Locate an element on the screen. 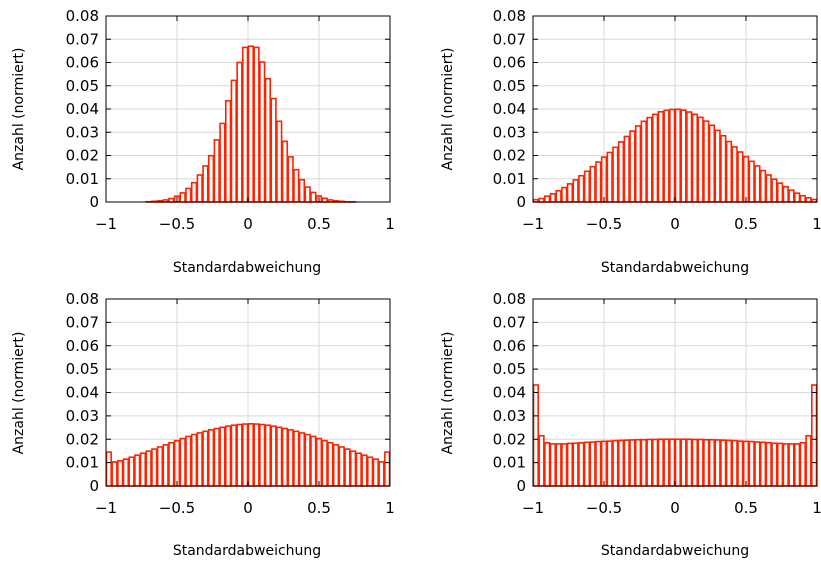 This screenshot has height=562, width=821. y-tick-label: 0.07 is located at coordinates (509, 39).